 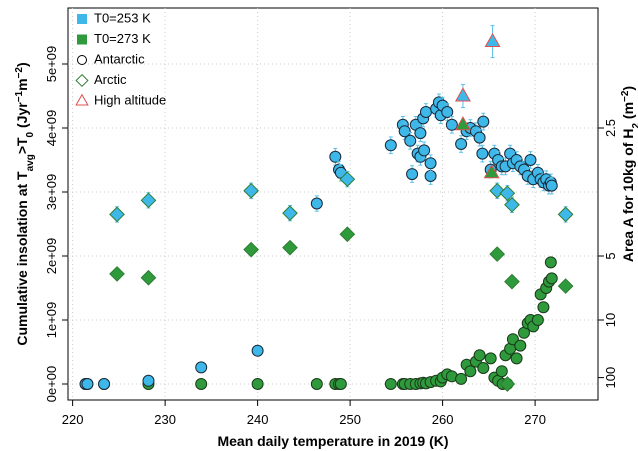 I want to click on y-axis-title-part: 0, so click(x=30, y=134).